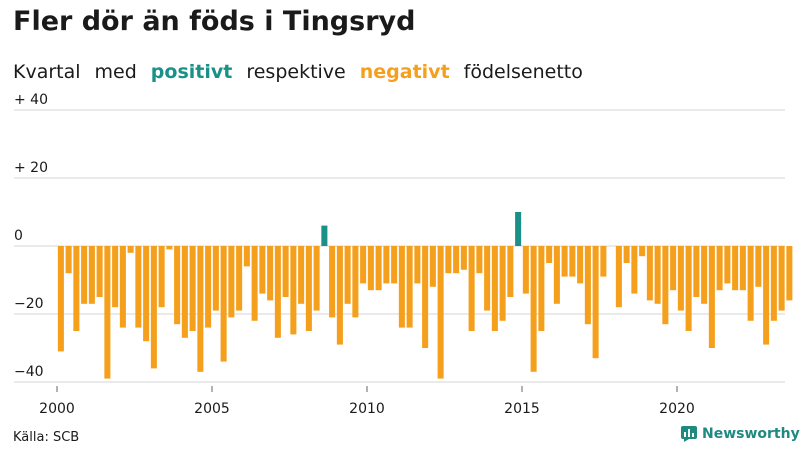 The image size is (800, 450). I want to click on chart-logo-icon, so click(689, 434).